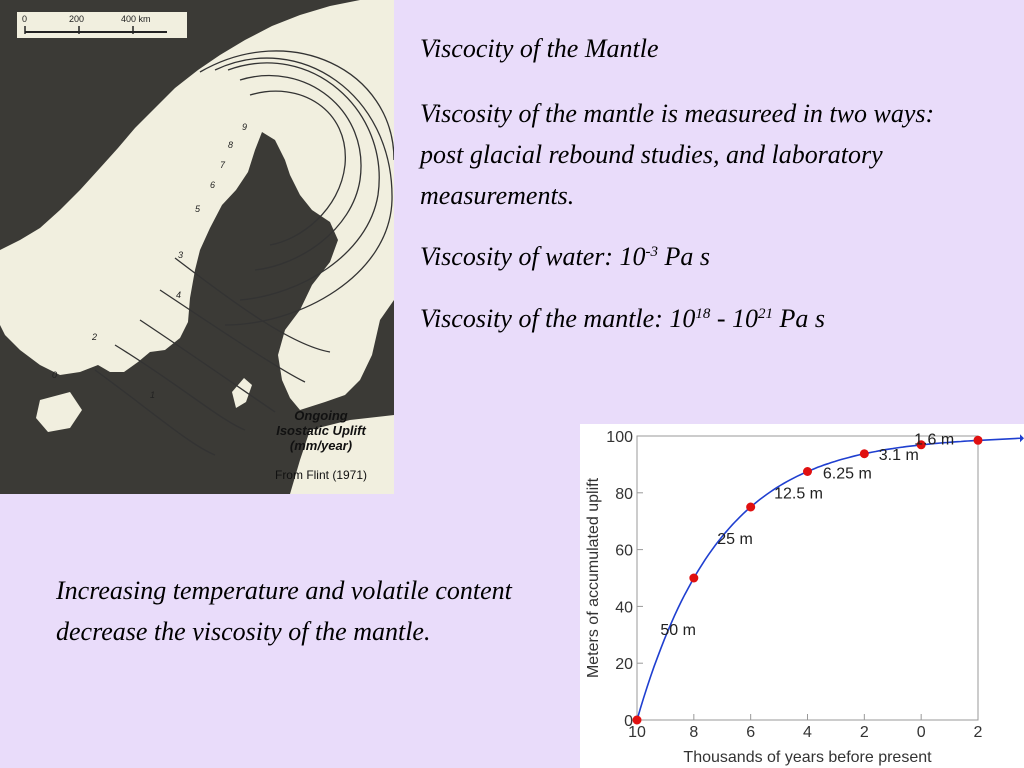 The image size is (1024, 768). What do you see at coordinates (180, 255) in the screenshot?
I see `contour-label: 3` at bounding box center [180, 255].